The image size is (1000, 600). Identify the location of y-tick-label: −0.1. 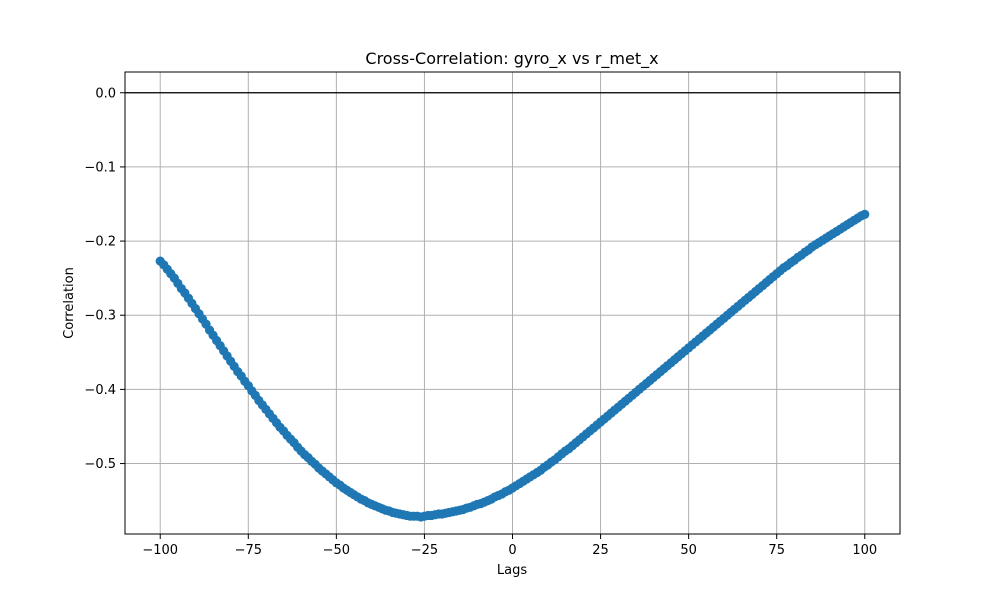
(100, 167).